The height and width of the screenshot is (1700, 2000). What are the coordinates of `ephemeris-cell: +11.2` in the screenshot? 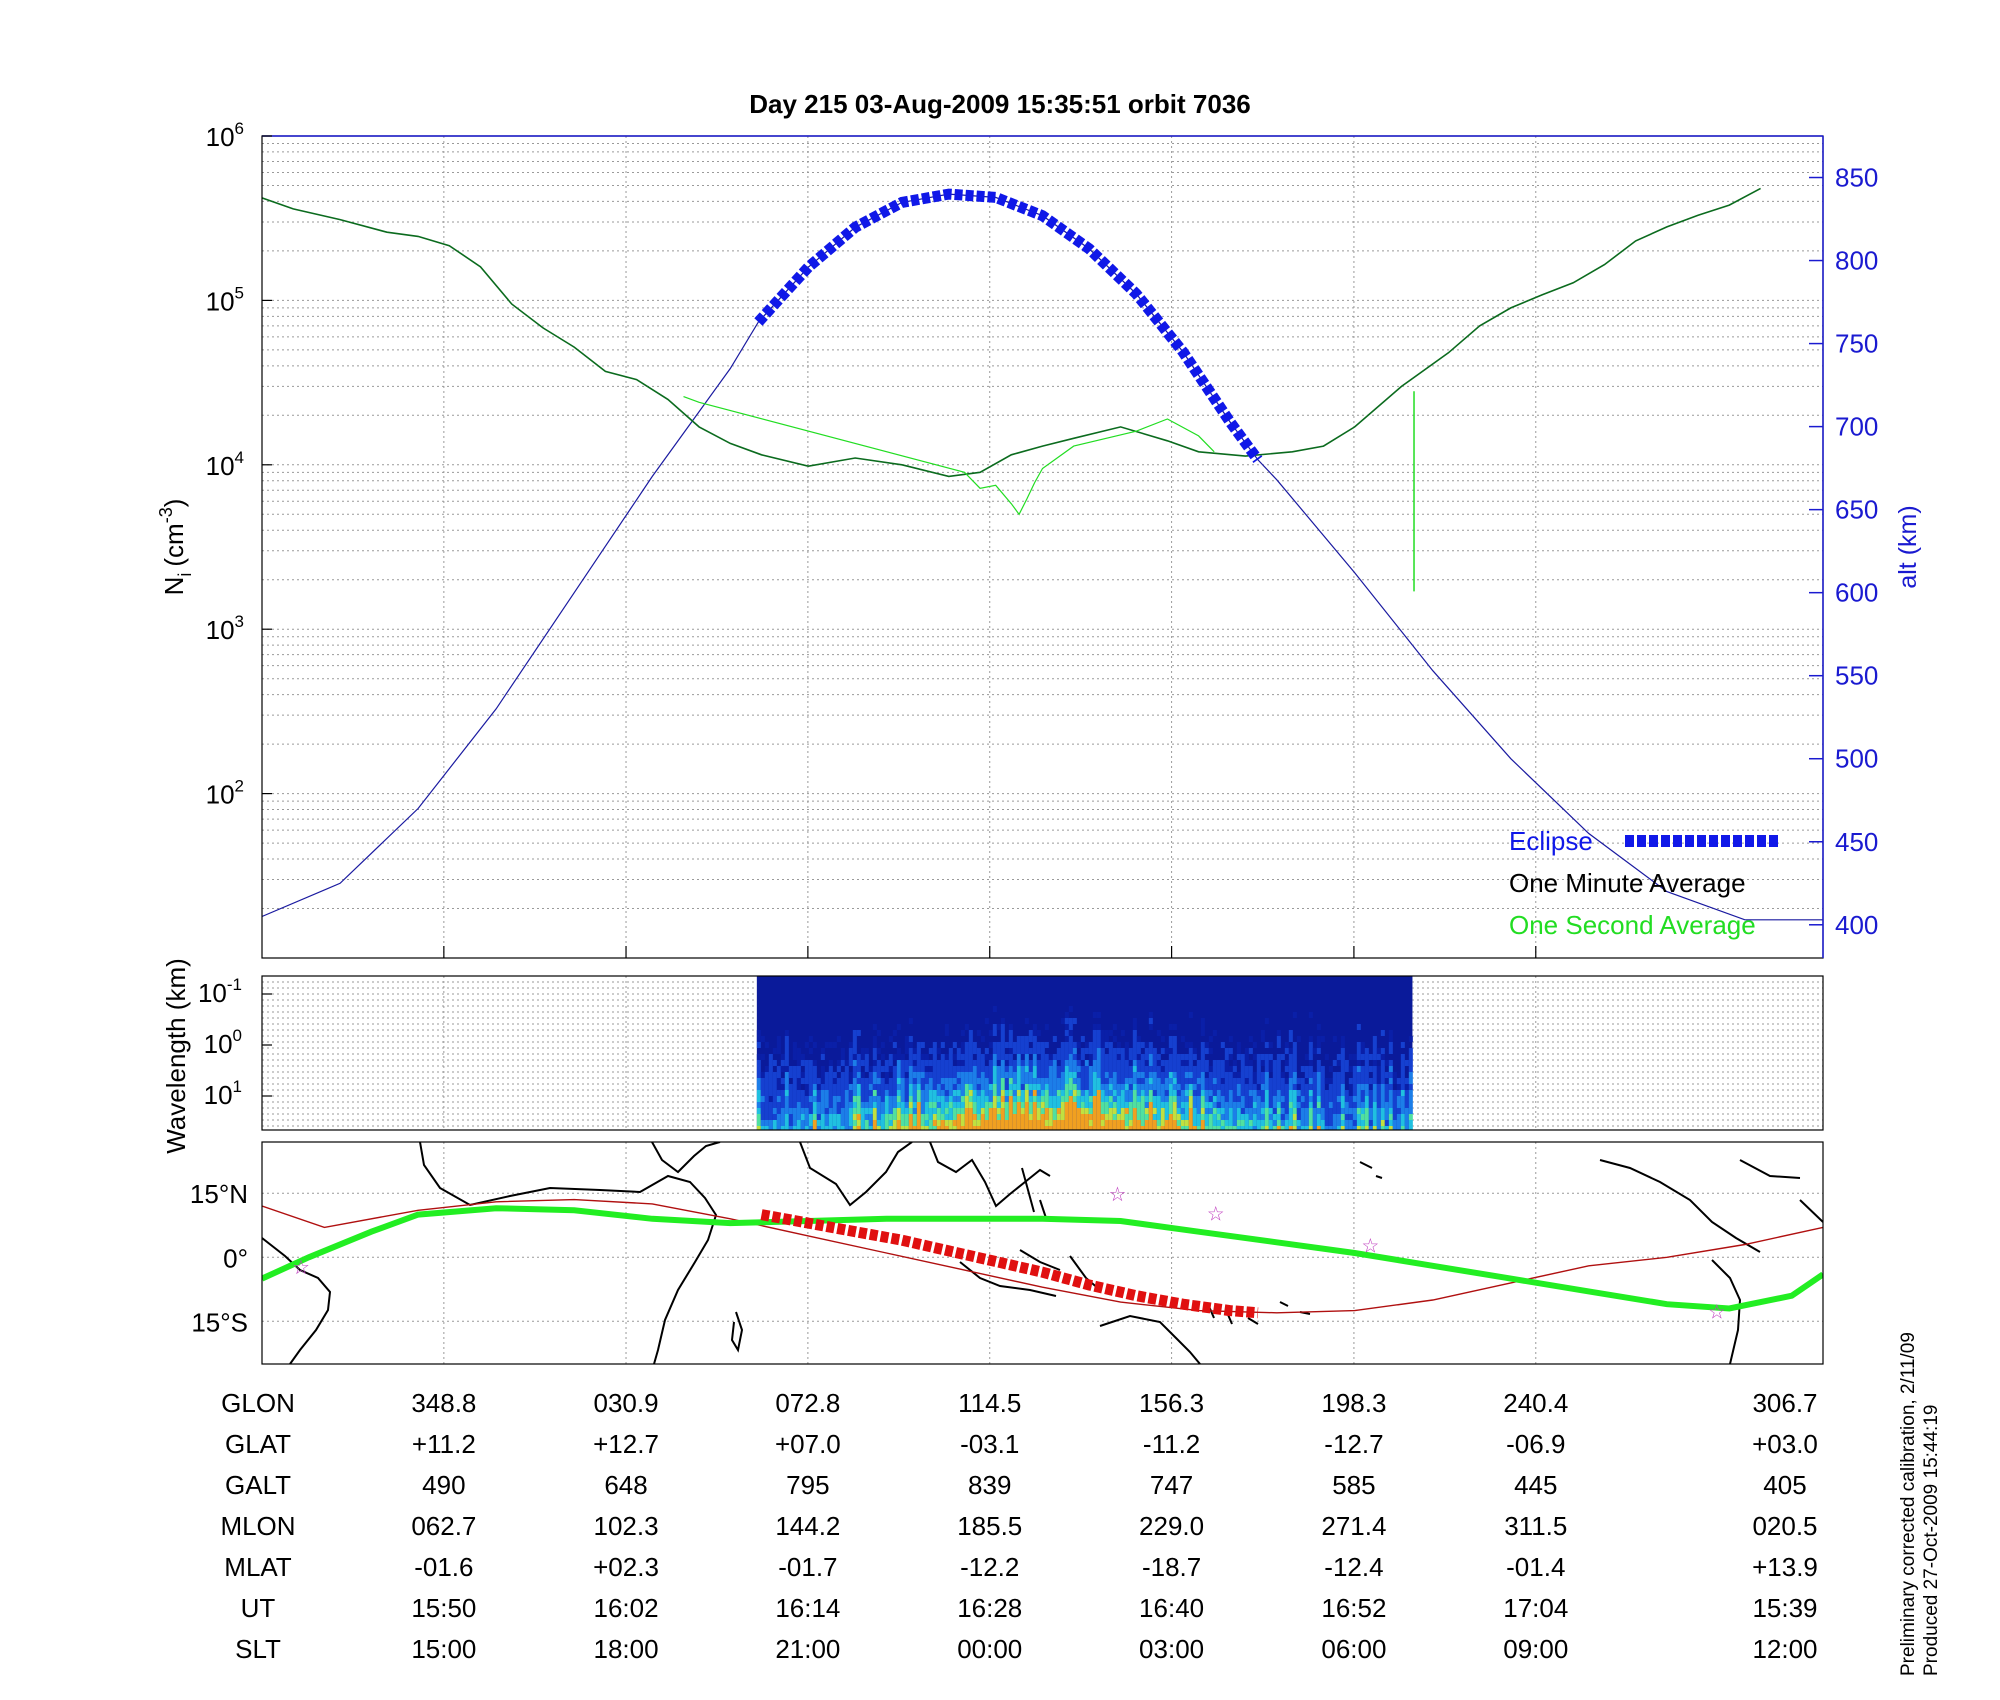 It's located at (444, 1444).